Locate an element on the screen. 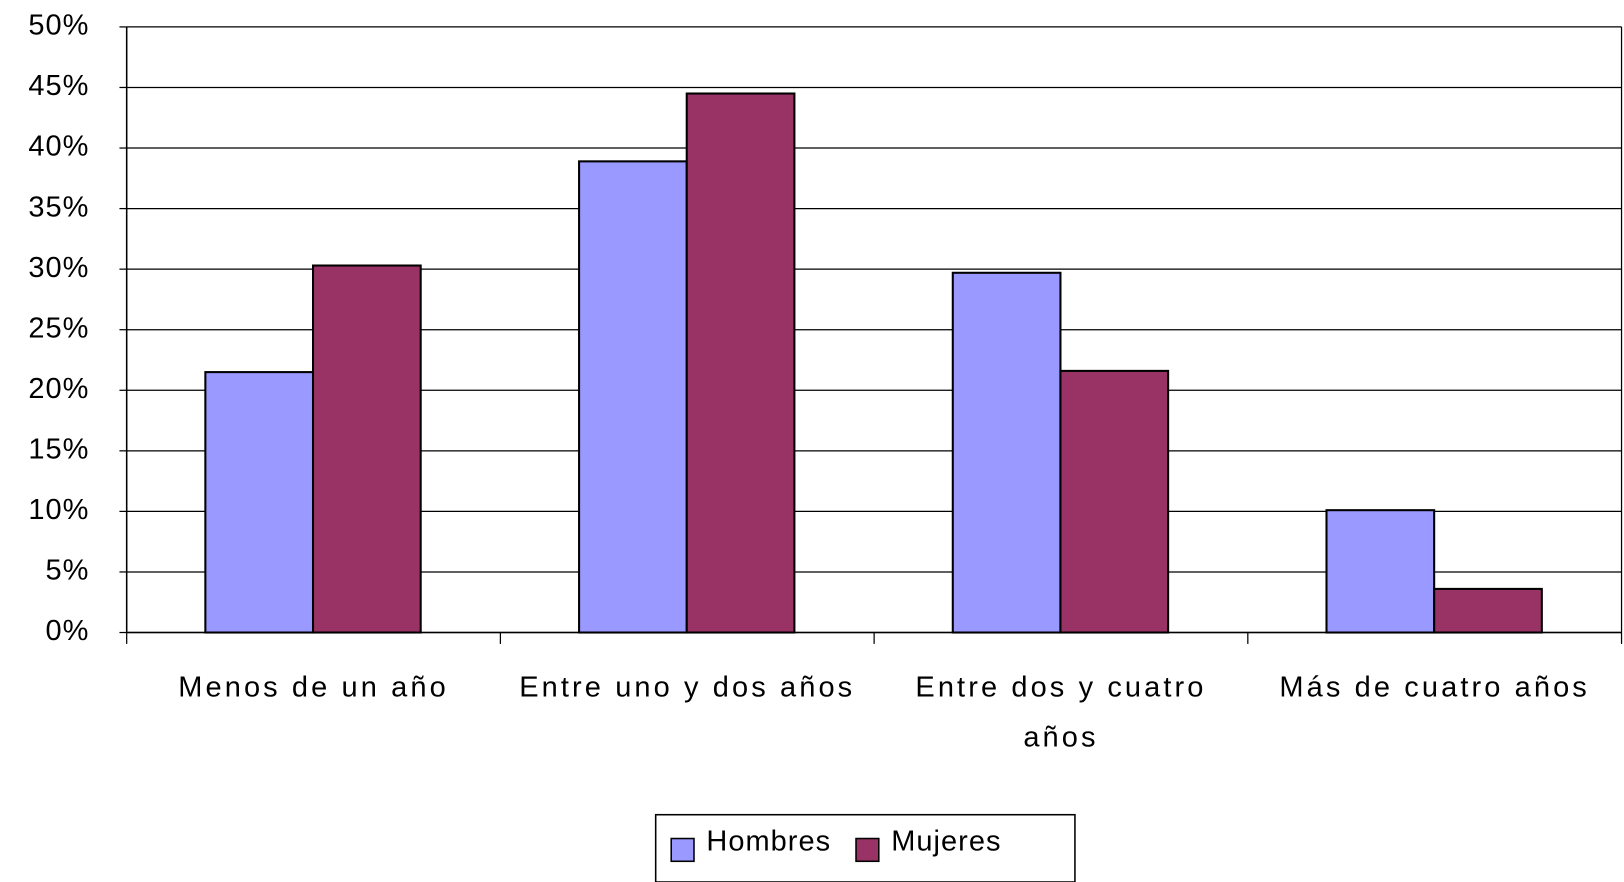 Image resolution: width=1624 pixels, height=882 pixels. x-tick-label-box: Entre uno y dos años is located at coordinates (687, 686).